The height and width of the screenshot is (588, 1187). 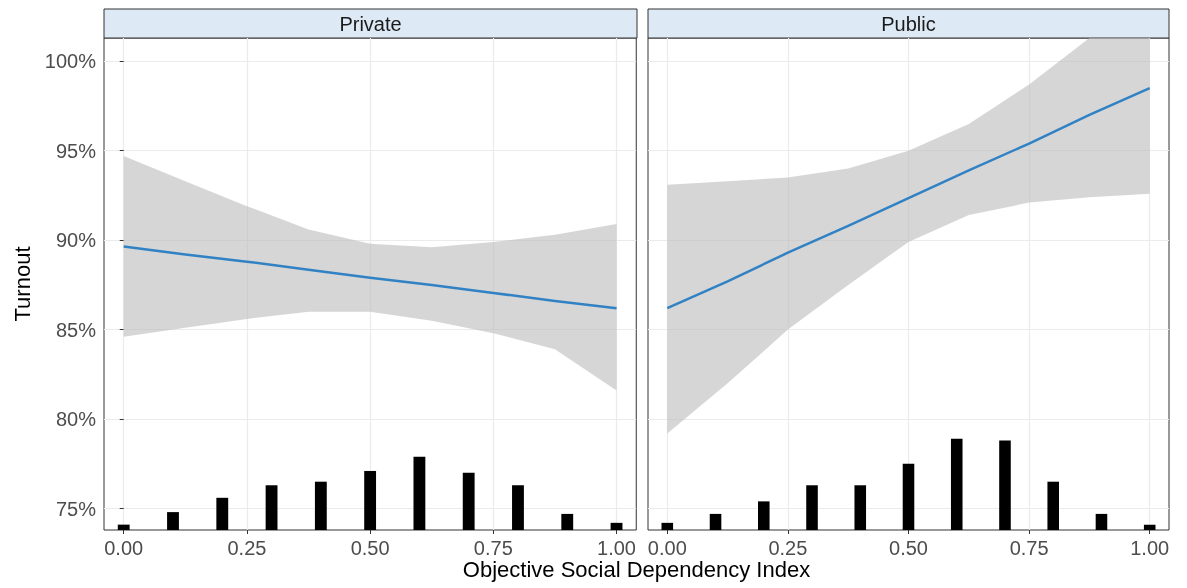 I want to click on x-axis-title: Objective Social Dependency Index, so click(x=636, y=569).